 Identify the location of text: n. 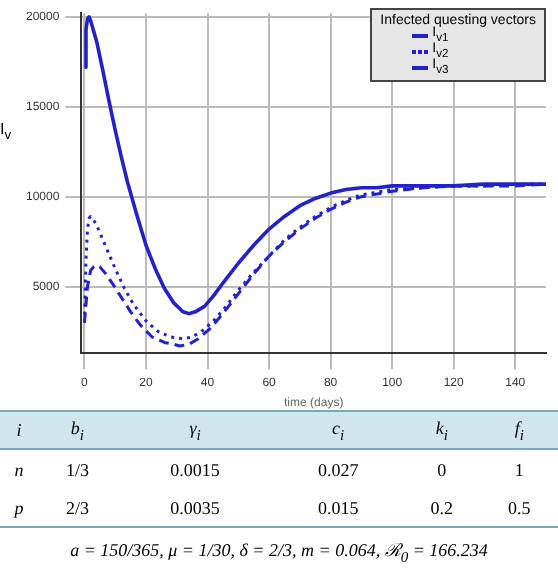
(19, 470).